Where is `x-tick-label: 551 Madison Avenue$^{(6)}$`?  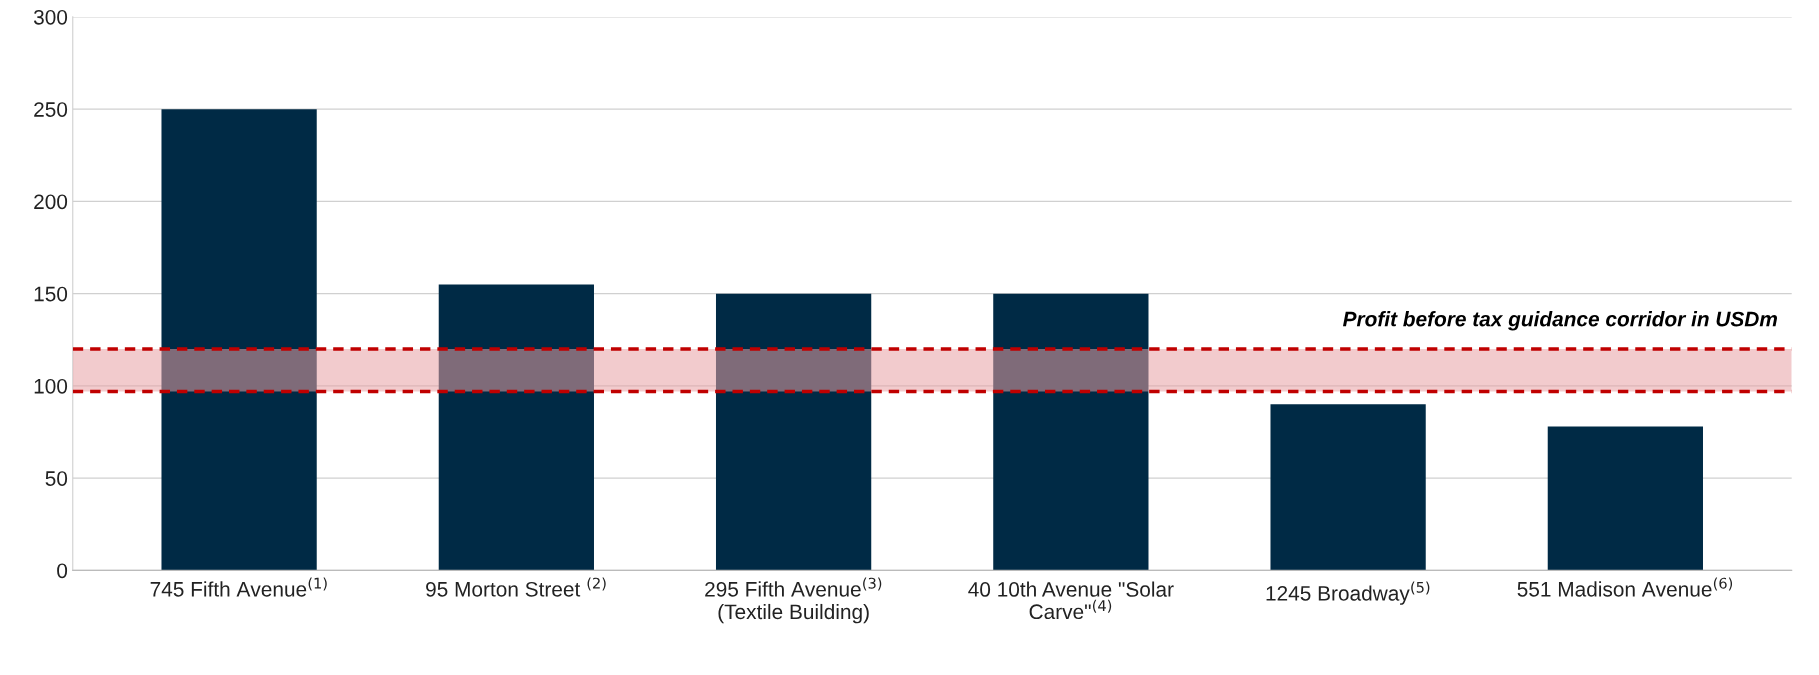
x-tick-label: 551 Madison Avenue$^{(6)}$ is located at coordinates (1625, 587).